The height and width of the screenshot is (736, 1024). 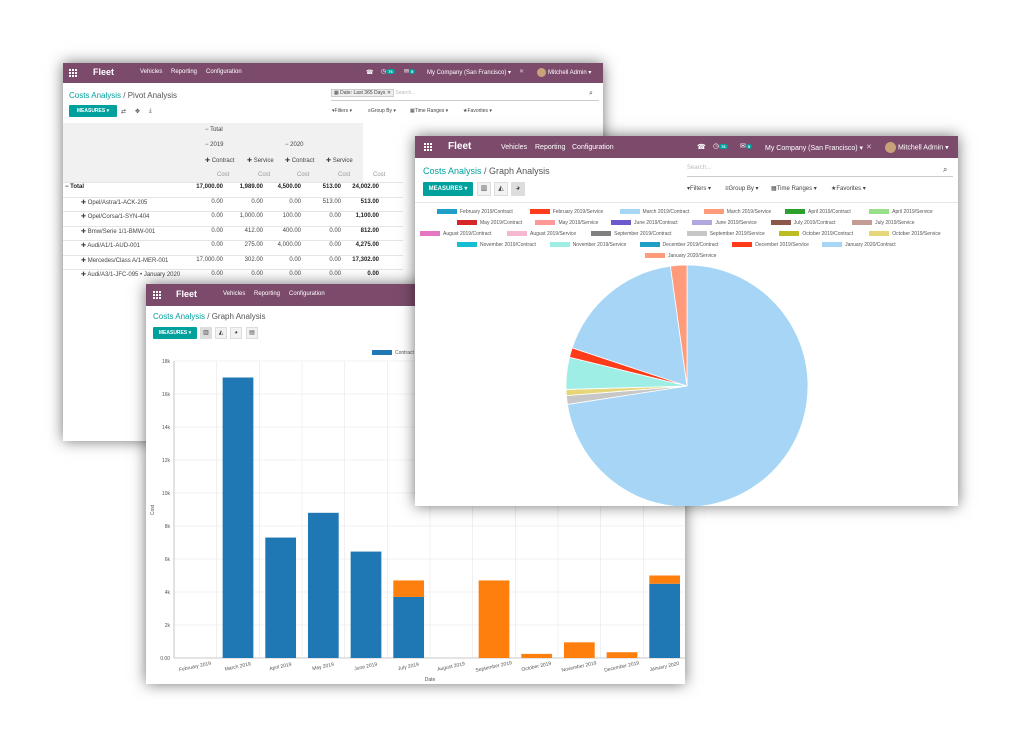 I want to click on legend-entry: May 2019/Service, so click(x=566, y=223).